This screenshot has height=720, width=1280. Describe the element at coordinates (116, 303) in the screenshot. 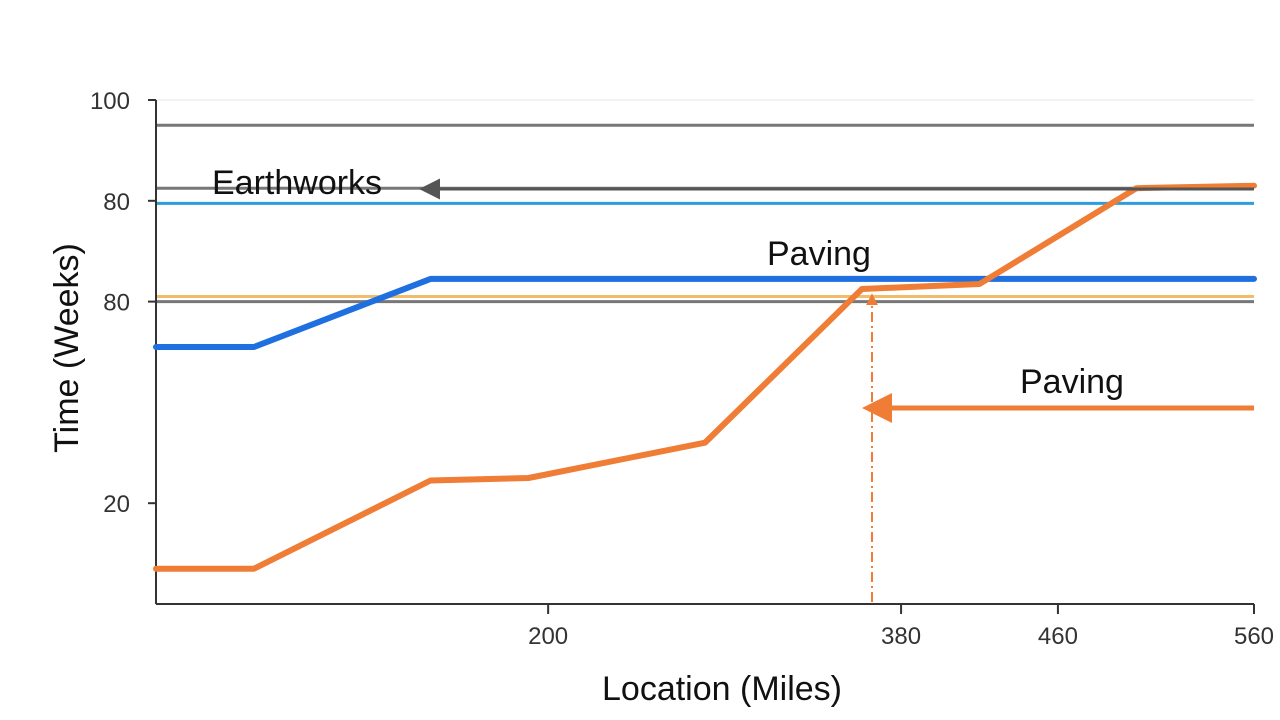

I see `y-tick-label-1: 80` at that location.